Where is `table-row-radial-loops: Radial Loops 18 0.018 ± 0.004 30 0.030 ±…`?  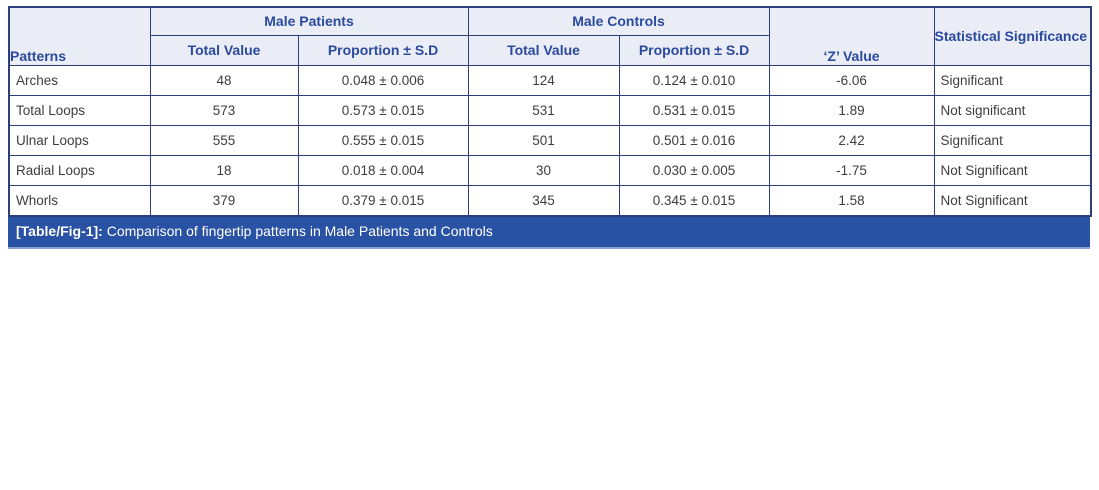 table-row-radial-loops: Radial Loops 18 0.018 ± 0.004 30 0.030 ±… is located at coordinates (550, 170).